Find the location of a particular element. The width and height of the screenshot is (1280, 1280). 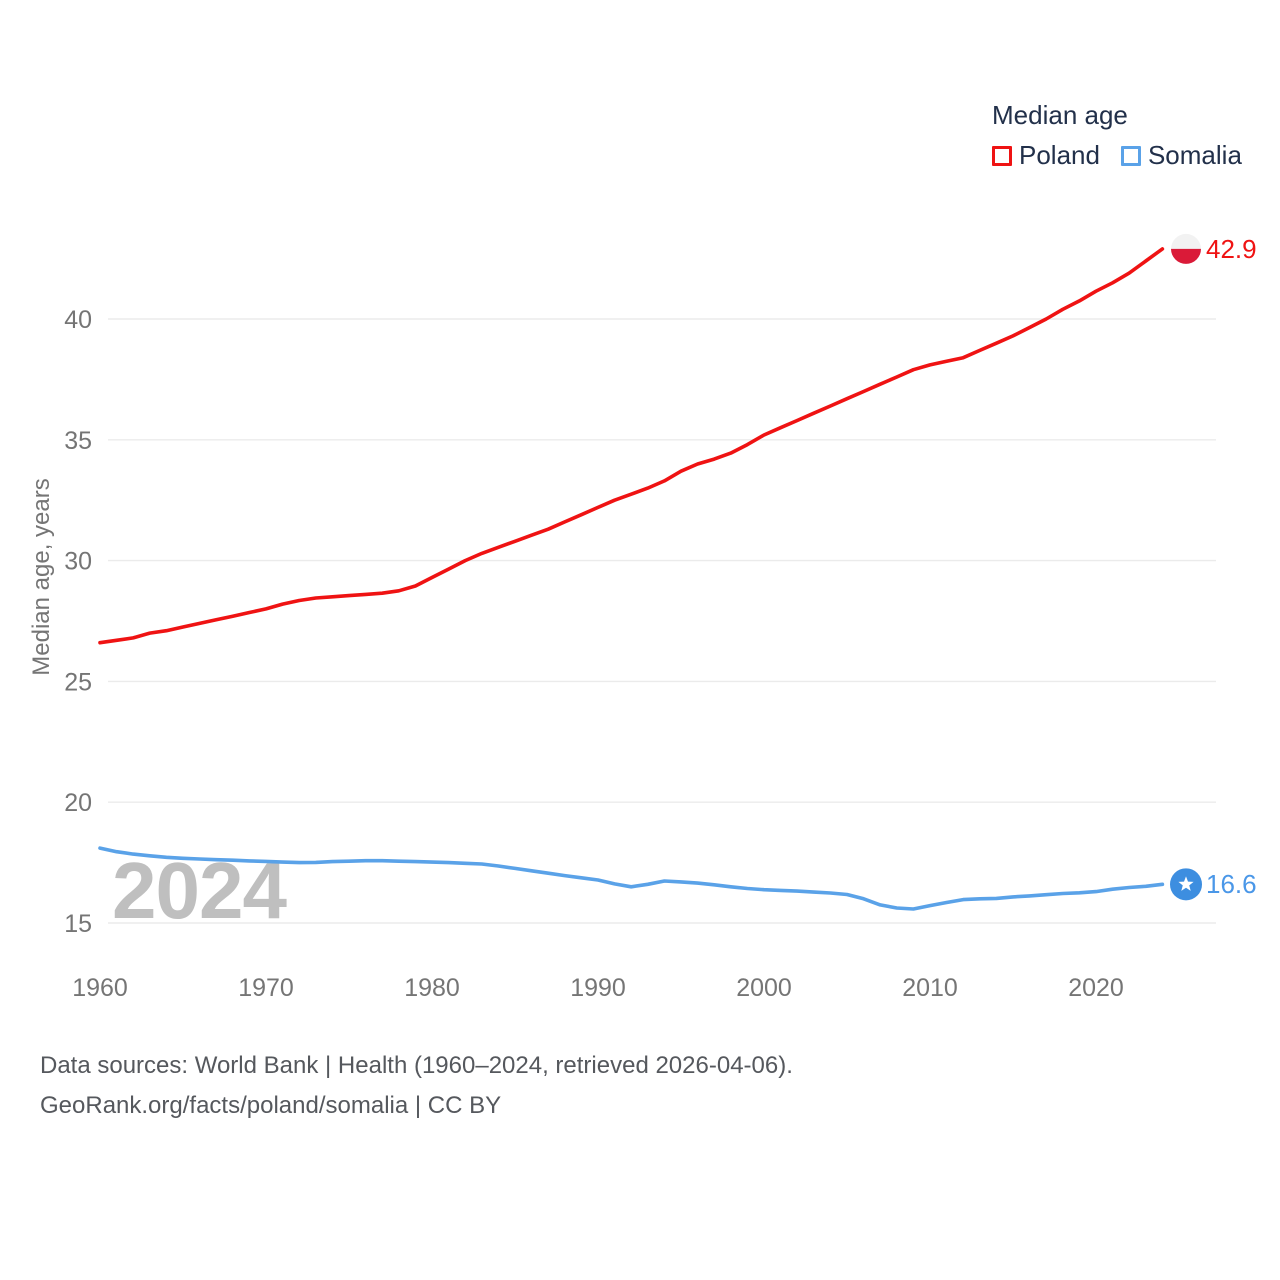

legend-item-somalia: Somalia is located at coordinates (1181, 155).